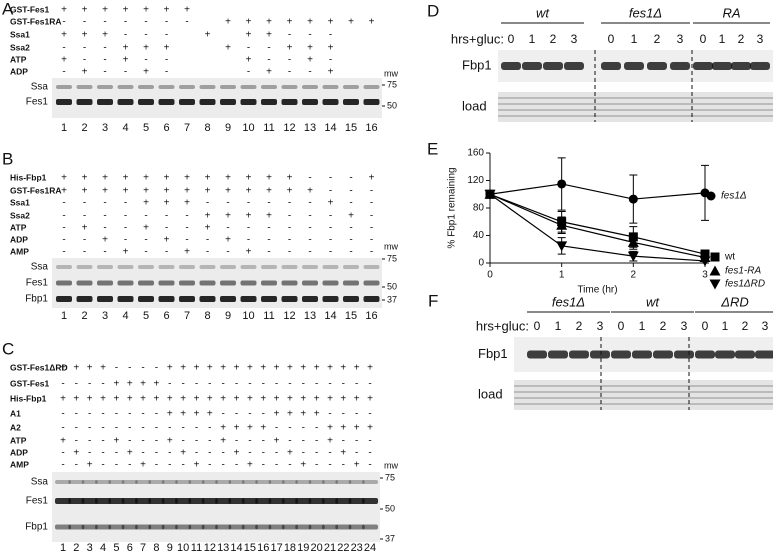 This screenshot has height=554, width=773. I want to click on x-tick-label: 0, so click(490, 275).